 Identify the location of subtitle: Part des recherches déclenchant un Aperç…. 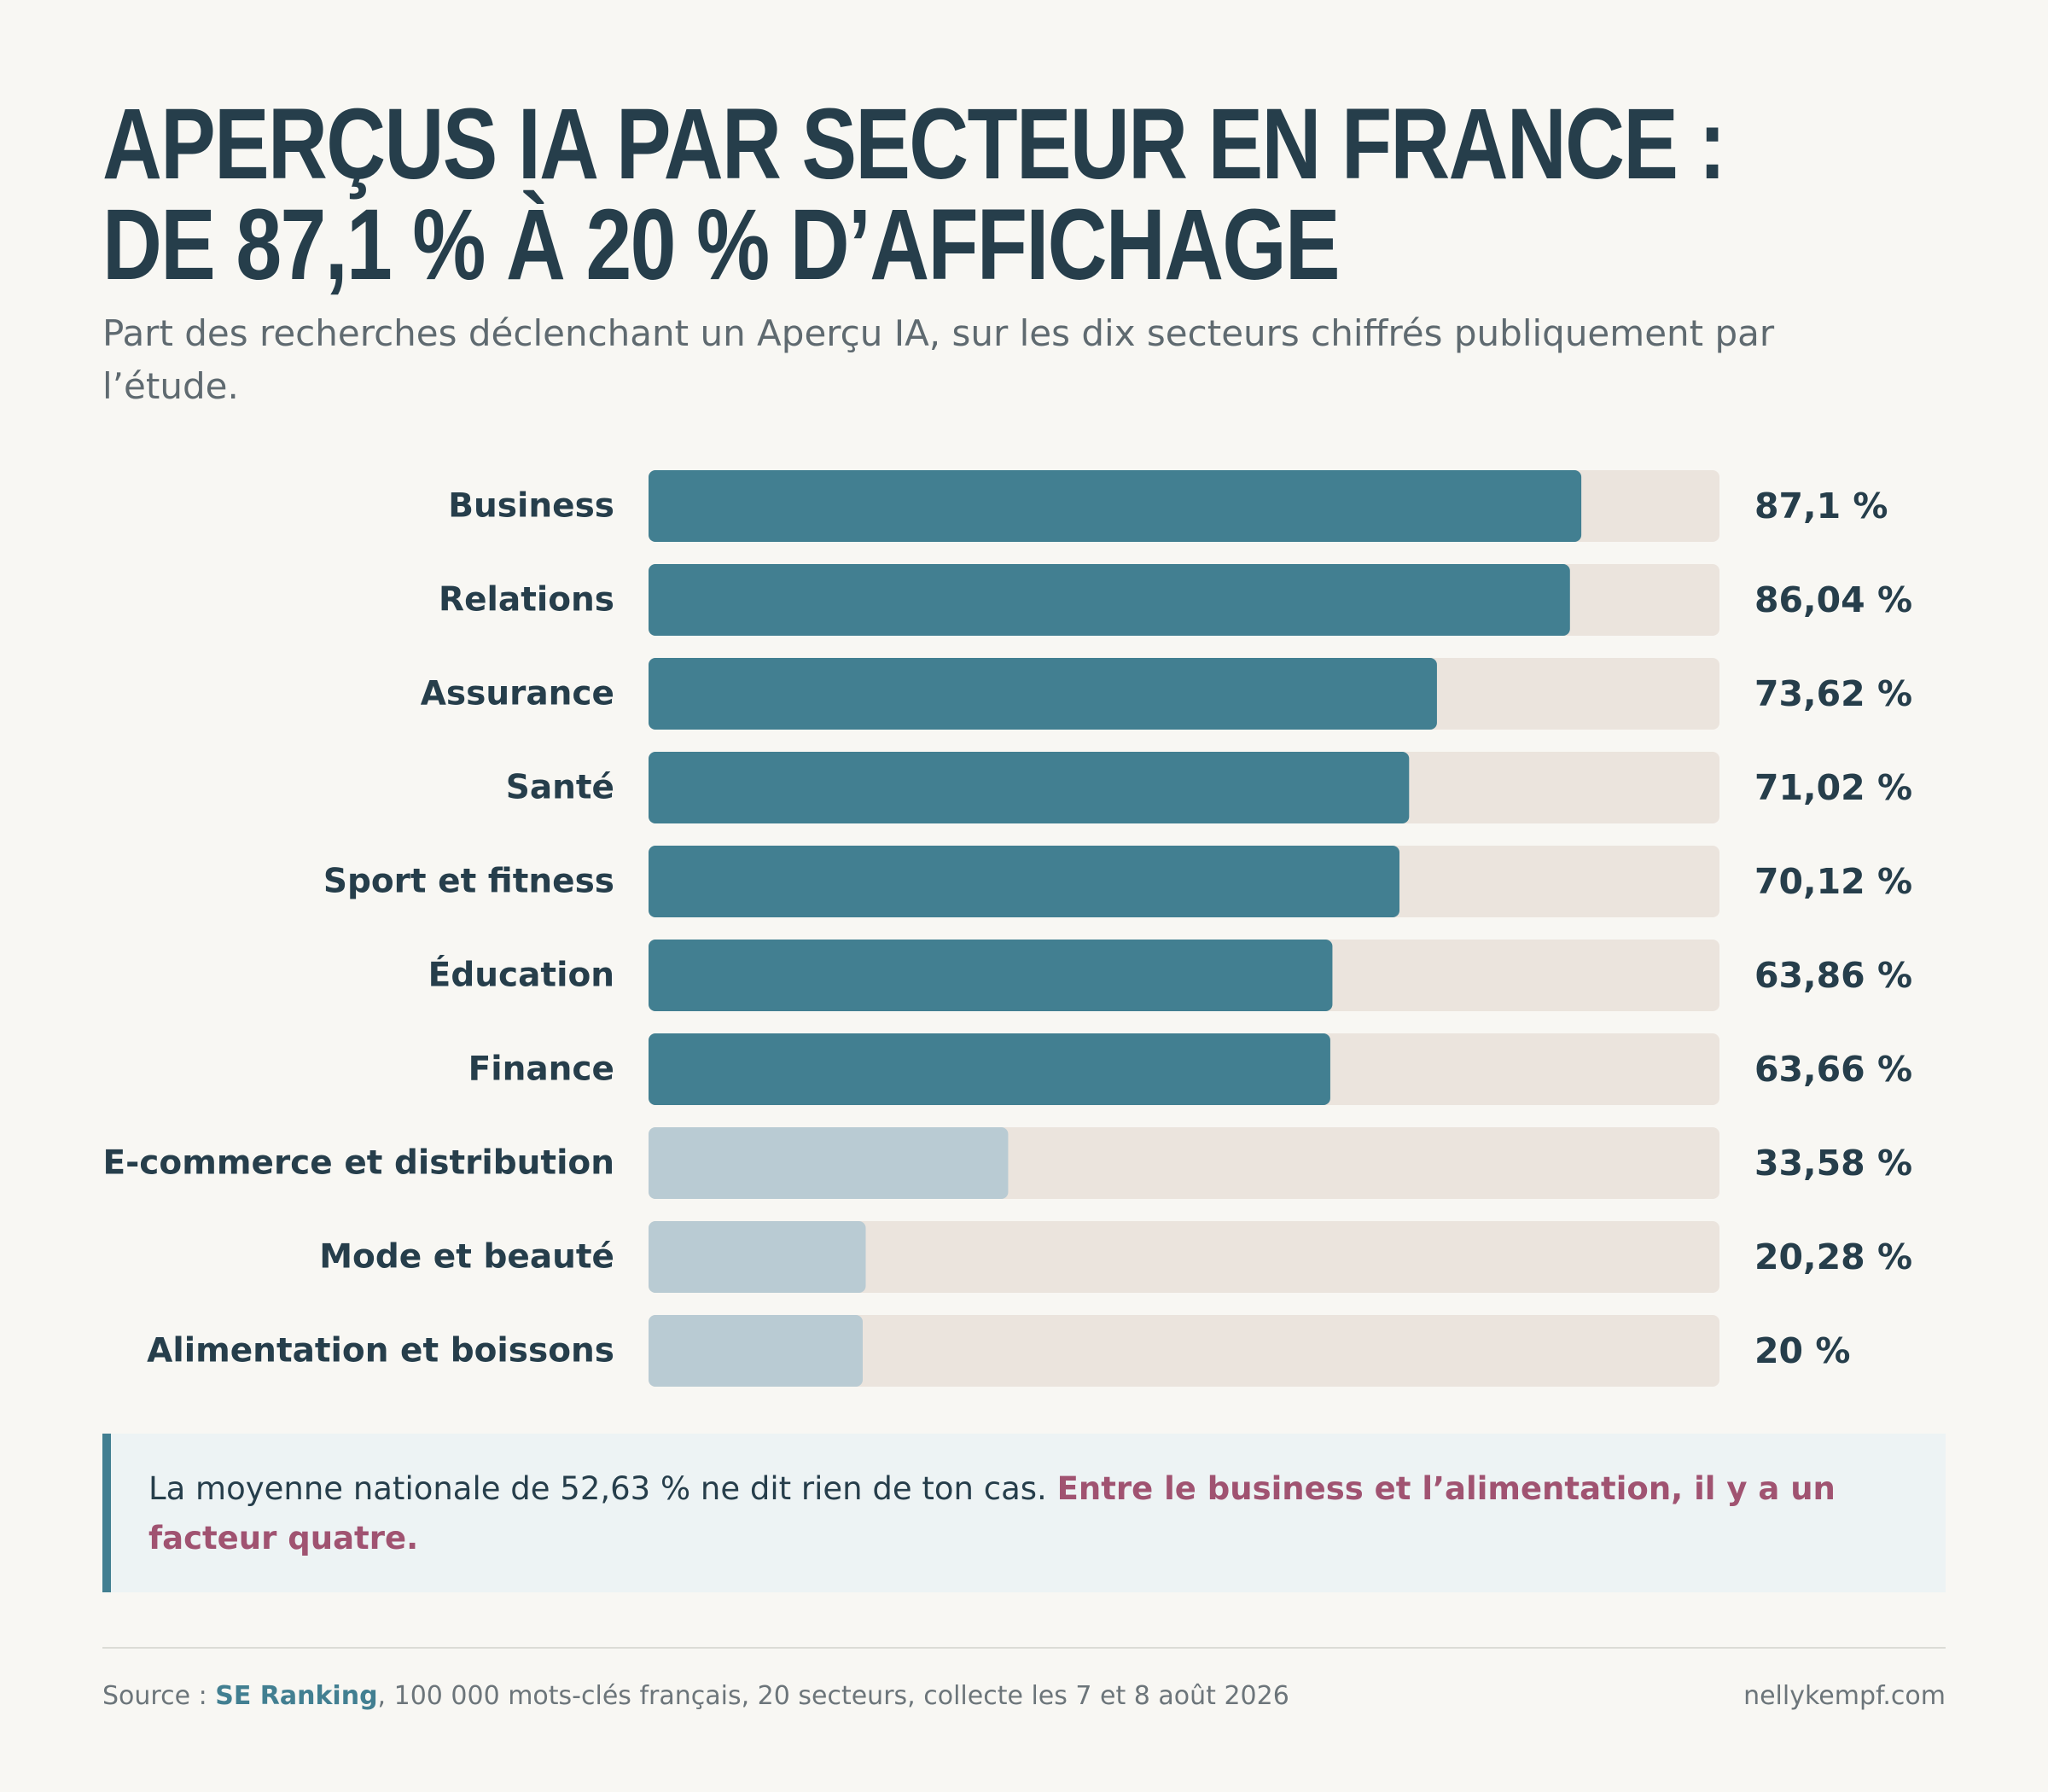
(939, 359).